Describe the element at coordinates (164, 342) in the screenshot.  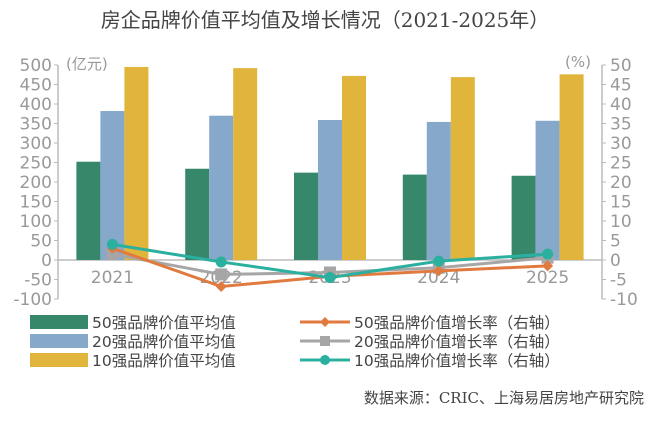
I see `legend-label: 20强品牌价值平均值` at that location.